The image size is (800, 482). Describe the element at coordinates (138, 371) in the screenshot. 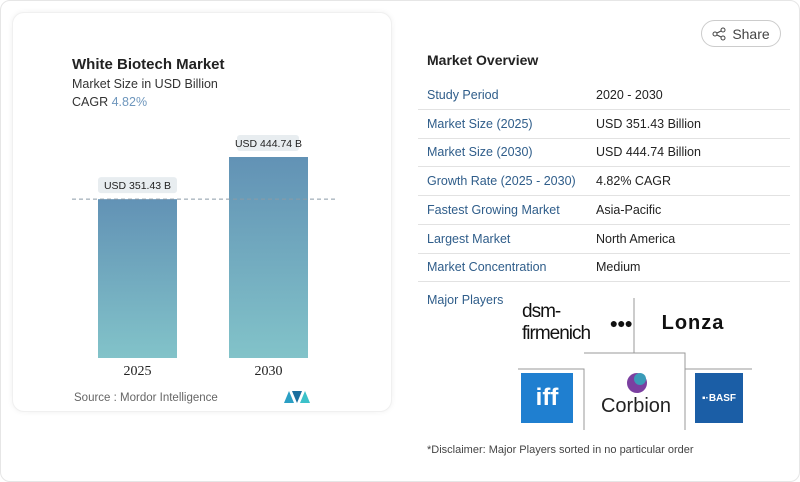

I see `x-tick-label: 2025` at that location.